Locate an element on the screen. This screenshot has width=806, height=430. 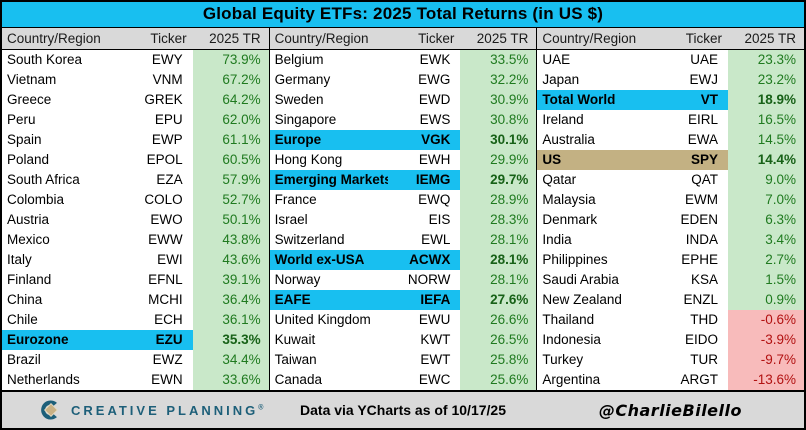
return-cell: -0.6% is located at coordinates (766, 320).